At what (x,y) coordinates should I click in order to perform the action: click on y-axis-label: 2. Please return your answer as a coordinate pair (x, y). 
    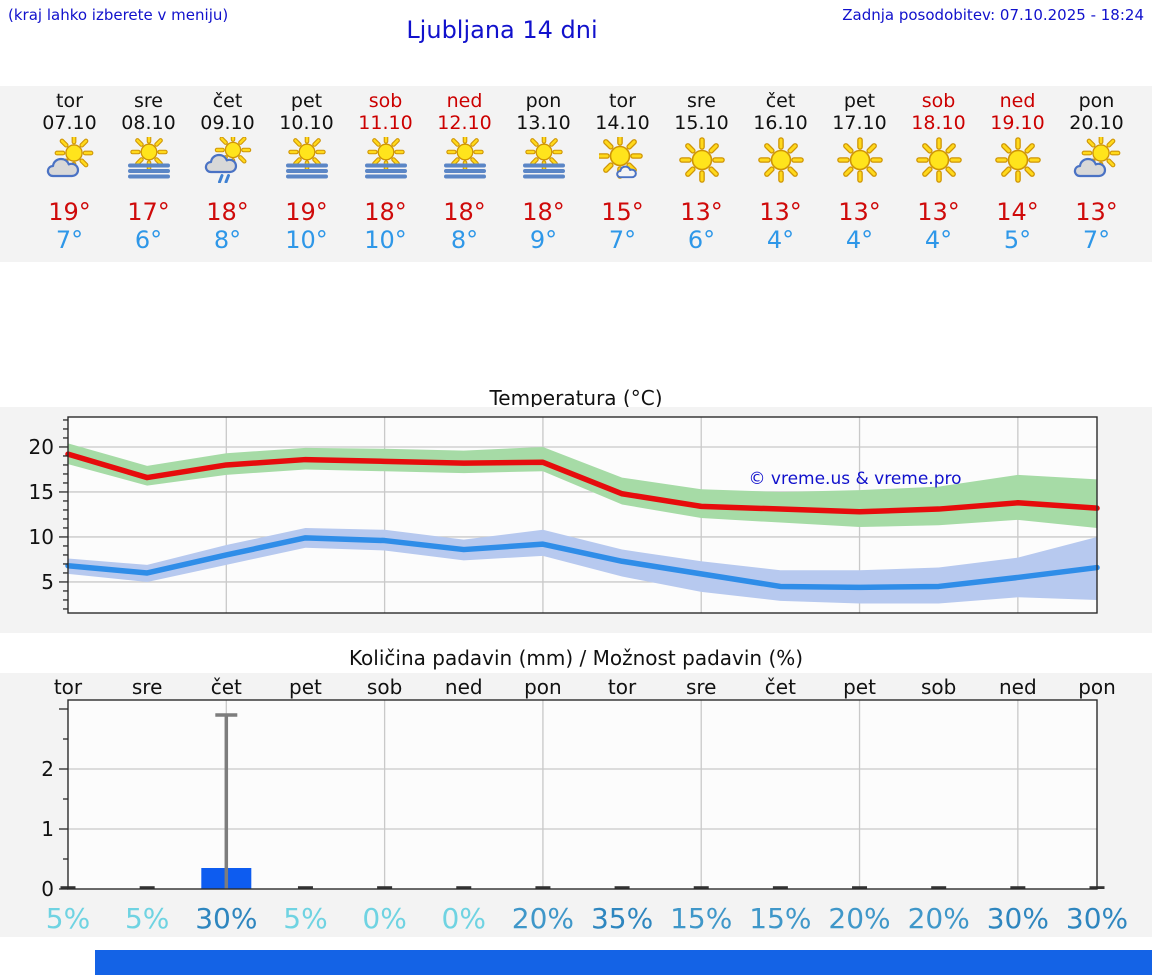
    Looking at the image, I should click on (47, 769).